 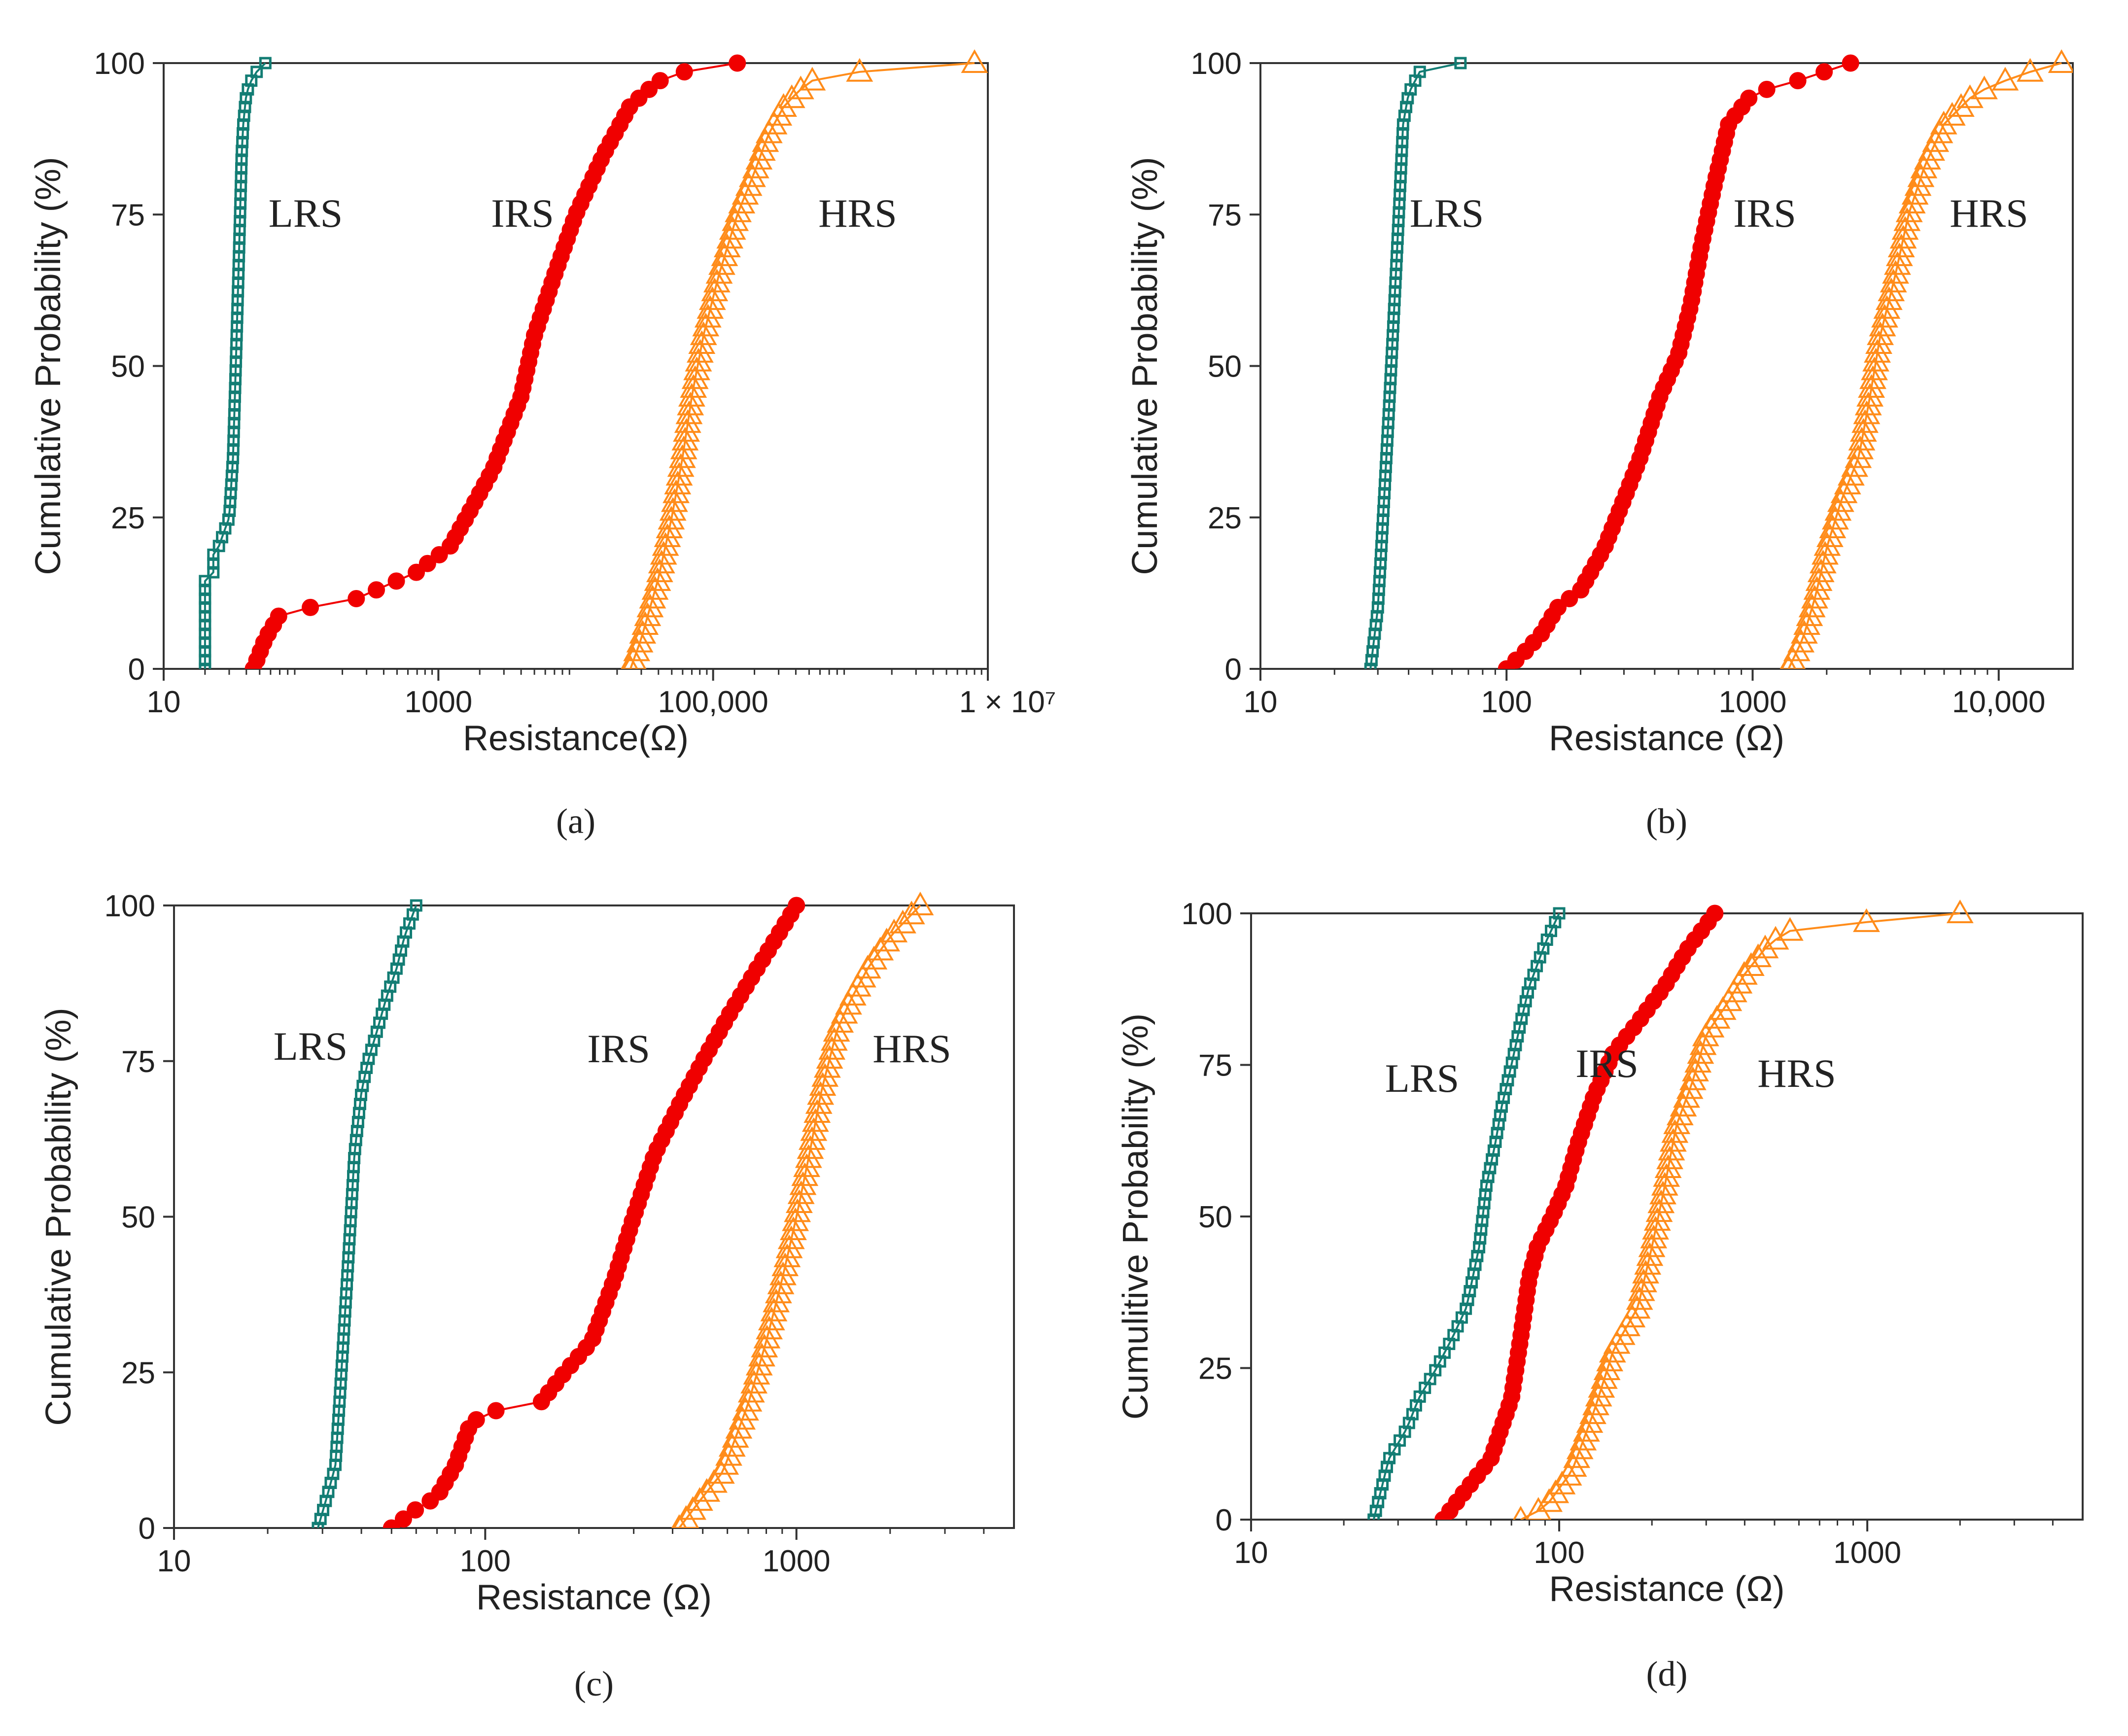 I want to click on x-axis-title: Resistance(Ω), so click(x=576, y=738).